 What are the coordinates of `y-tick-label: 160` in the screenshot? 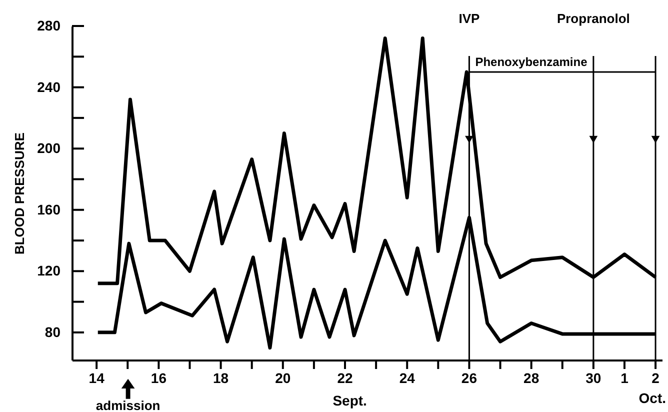 It's located at (49, 209).